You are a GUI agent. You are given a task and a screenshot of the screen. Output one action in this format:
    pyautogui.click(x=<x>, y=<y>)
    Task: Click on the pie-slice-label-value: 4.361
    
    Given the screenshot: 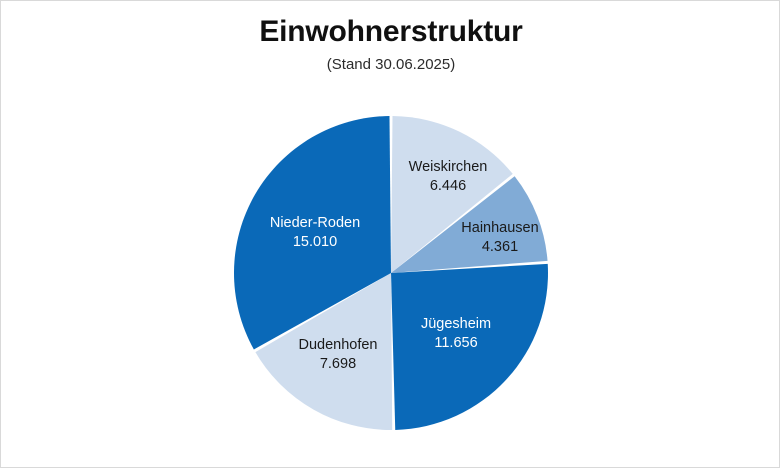 What is the action you would take?
    pyautogui.click(x=500, y=247)
    